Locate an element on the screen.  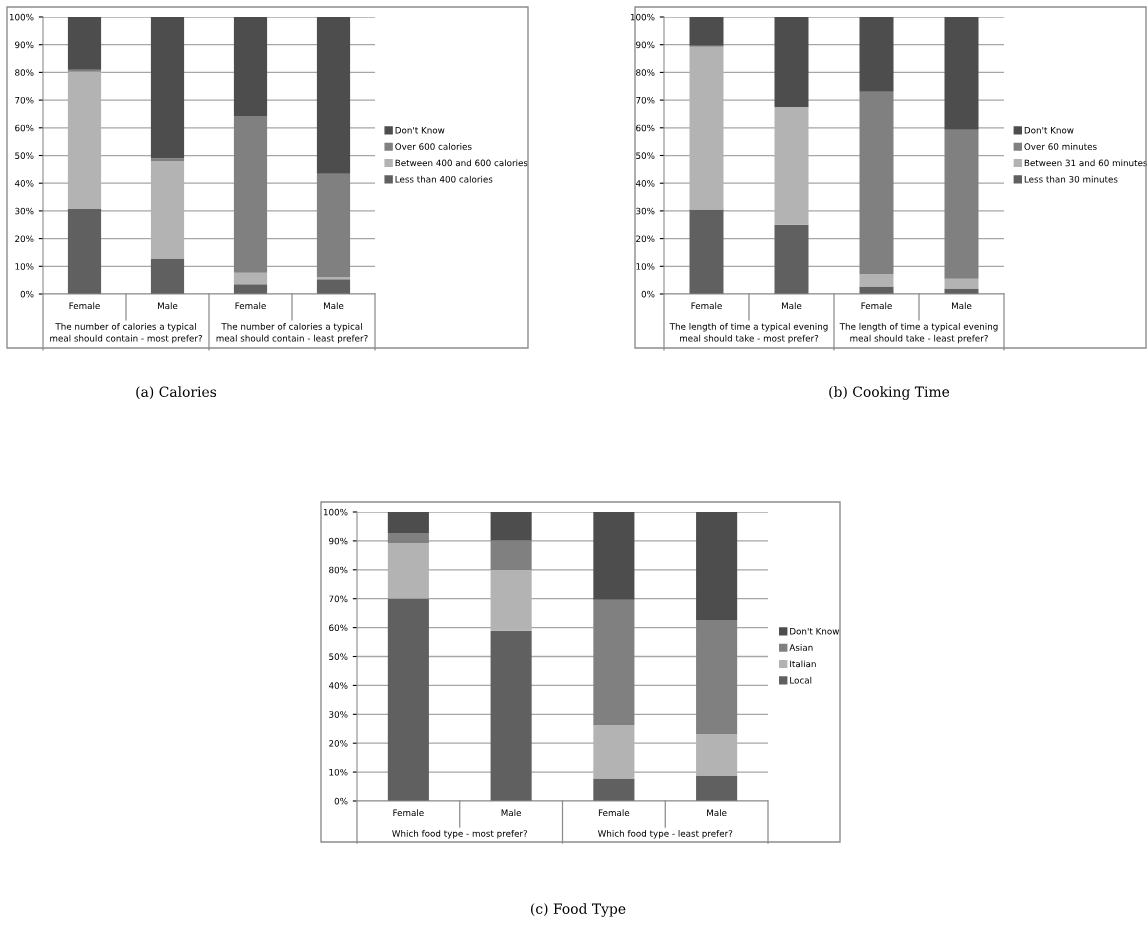
text: The number of calories a typical meal should contain - most prefer? is located at coordinates (126, 333).